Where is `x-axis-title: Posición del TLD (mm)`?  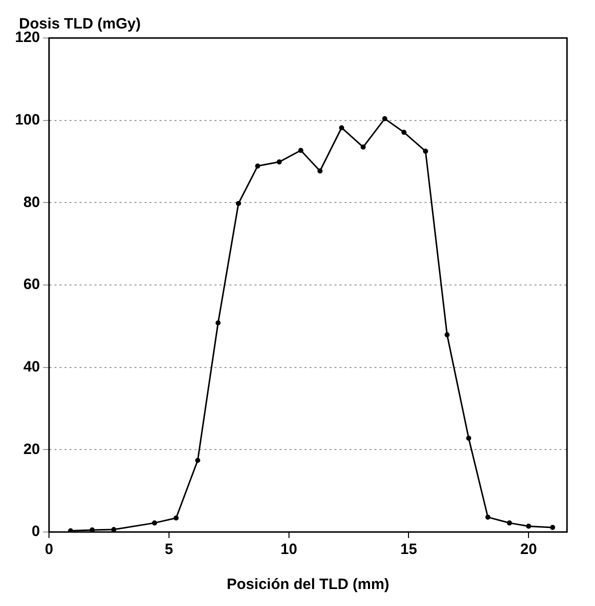
x-axis-title: Posición del TLD (mm) is located at coordinates (308, 585).